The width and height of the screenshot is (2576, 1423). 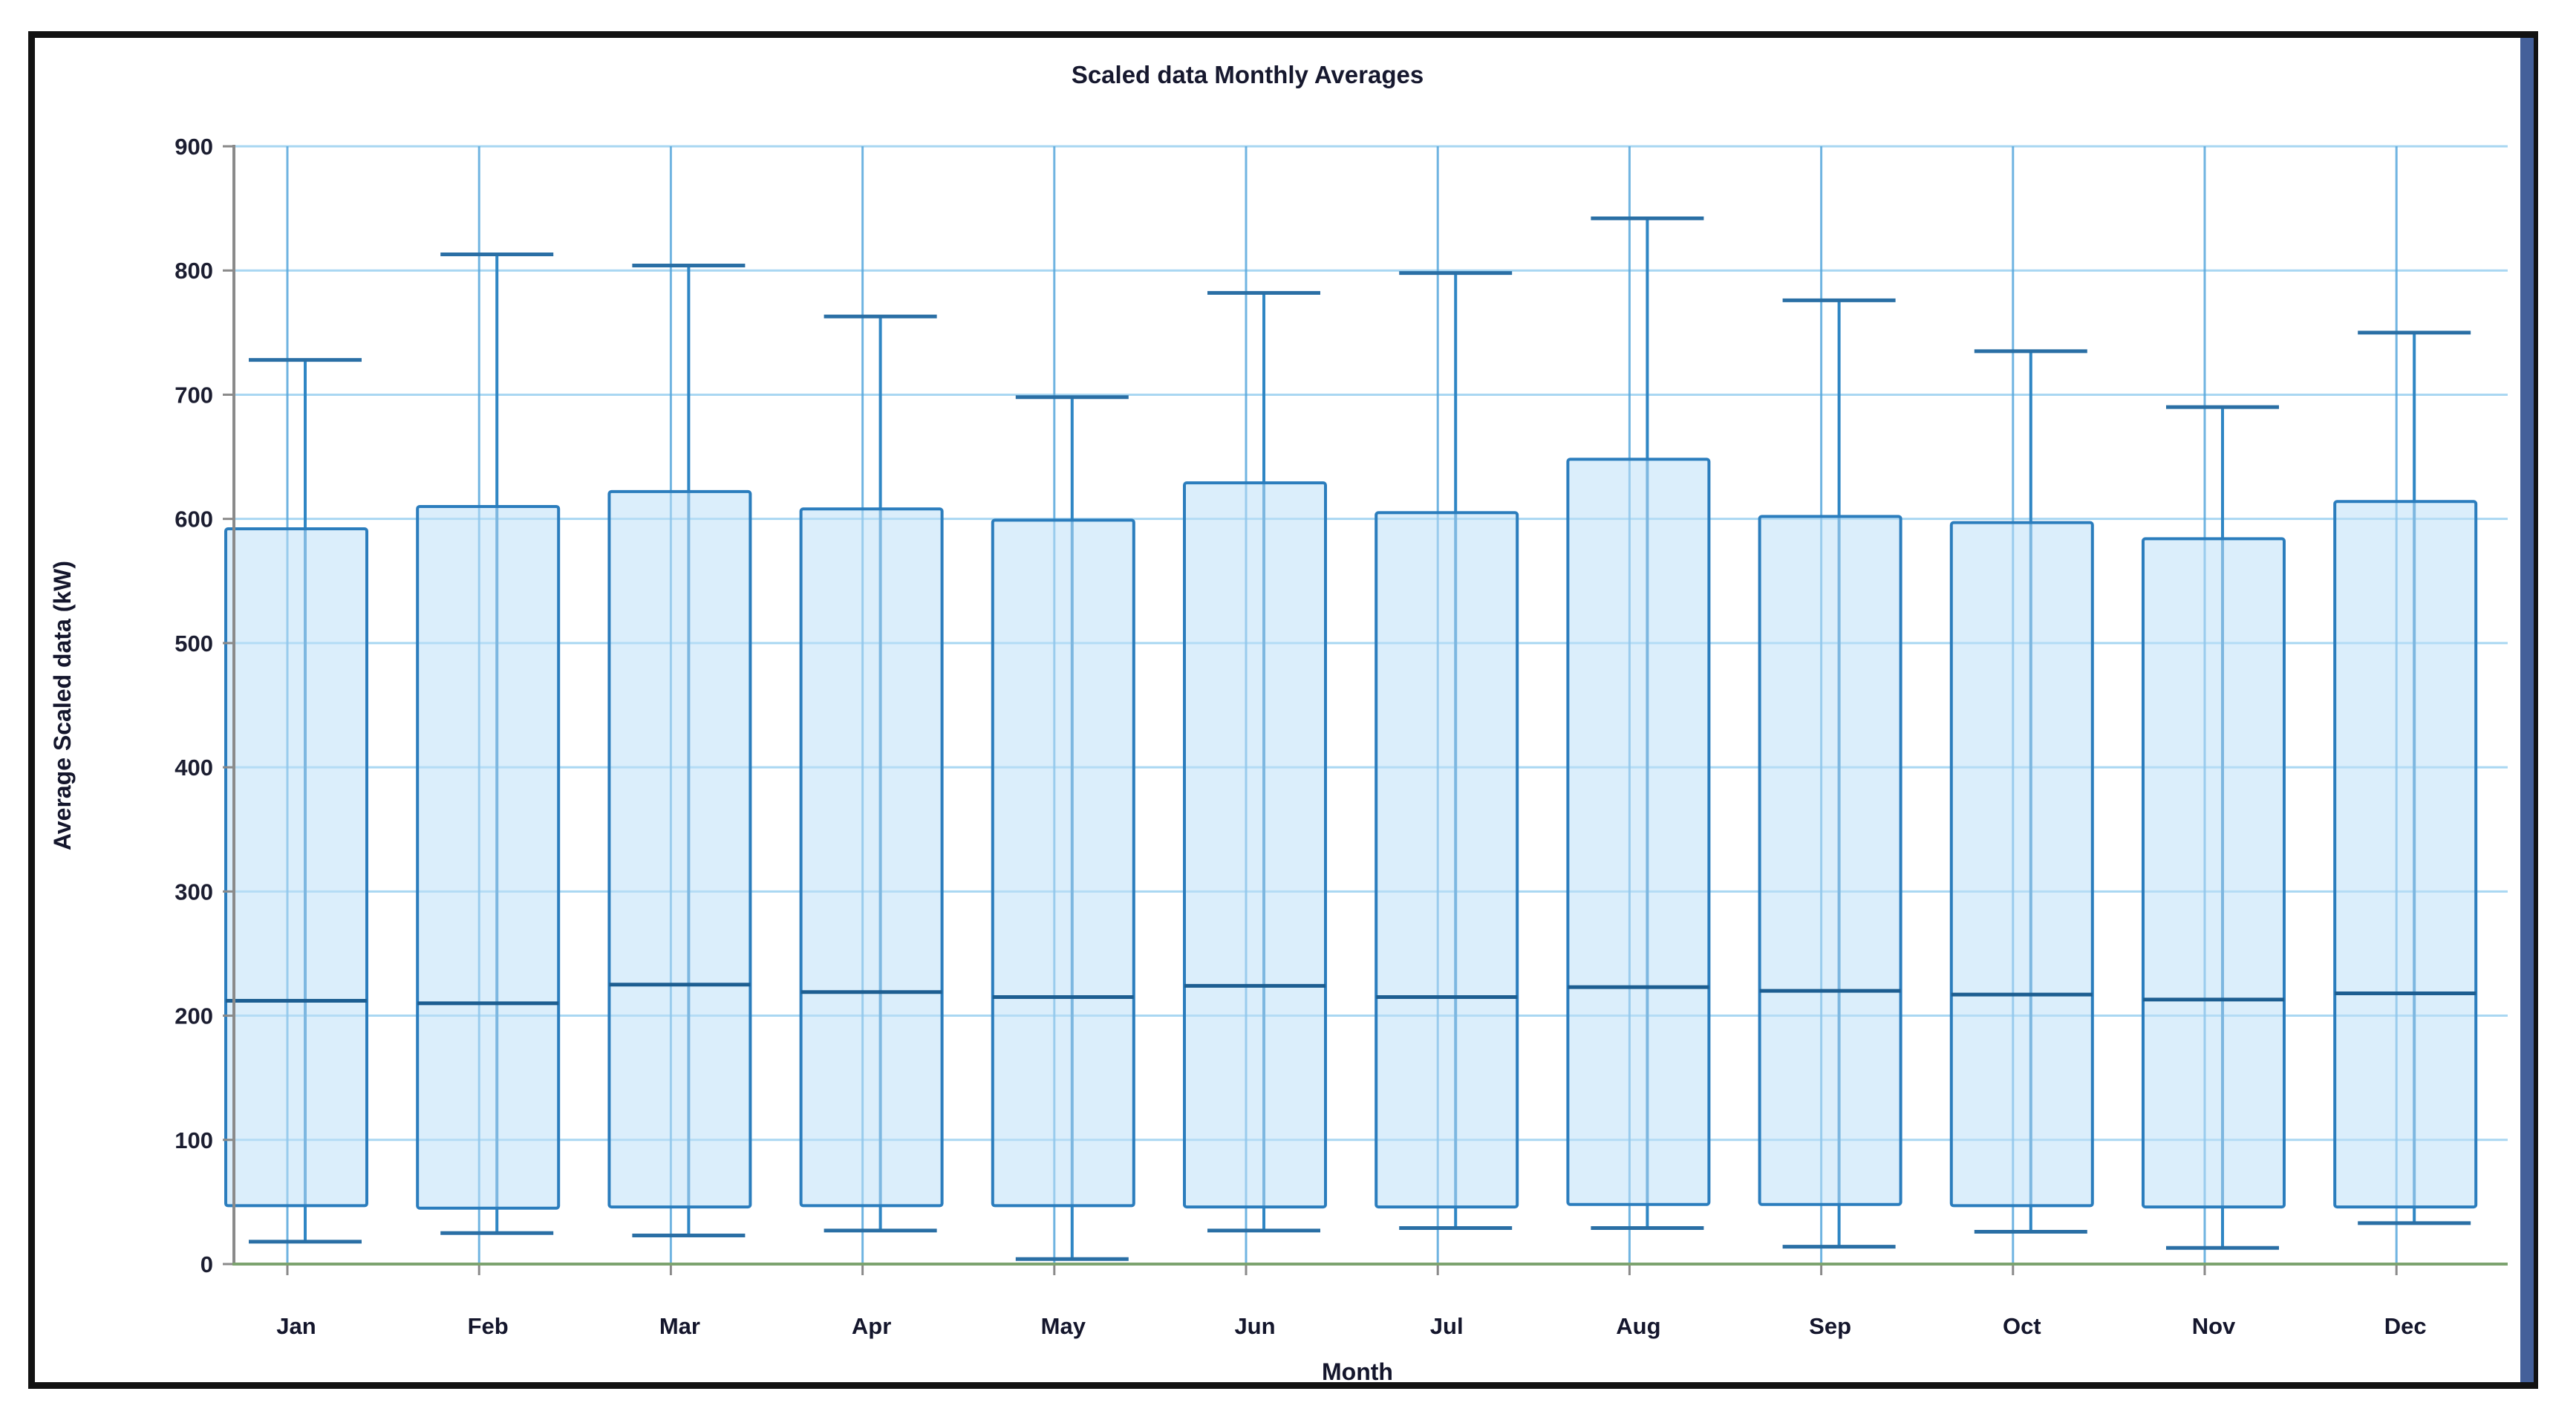 I want to click on box-aug, so click(x=1638, y=831).